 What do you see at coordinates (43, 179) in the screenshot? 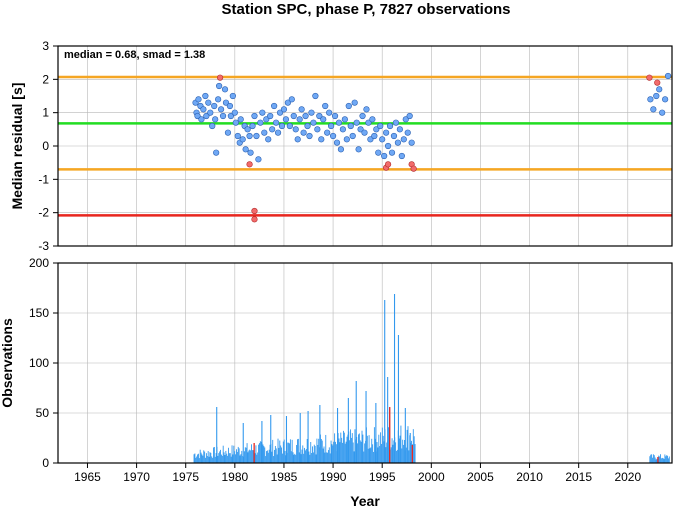
I see `top-y-tick-label-2: -1` at bounding box center [43, 179].